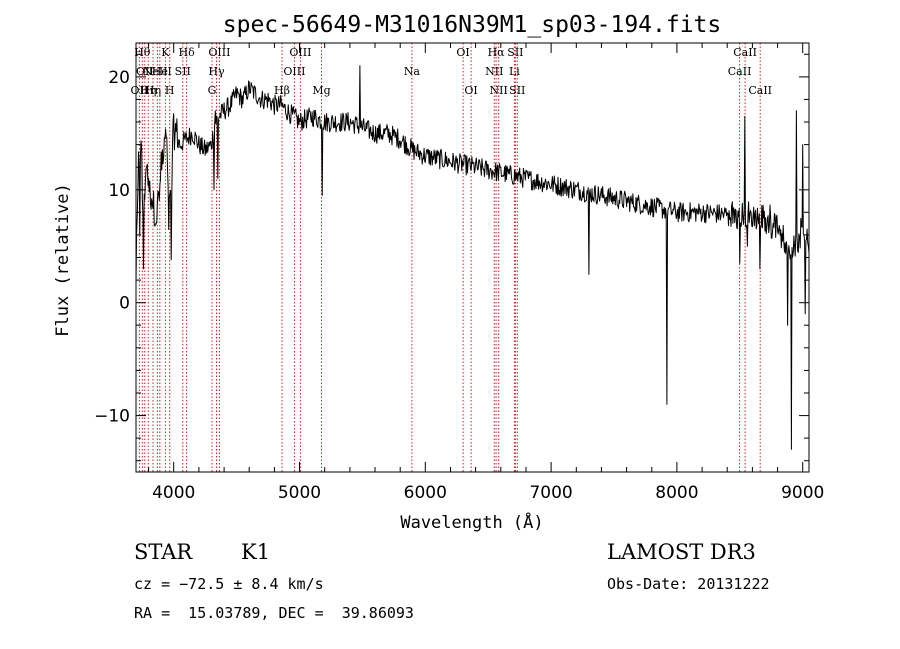  Describe the element at coordinates (173, 493) in the screenshot. I see `x-tick-label: 4000` at that location.